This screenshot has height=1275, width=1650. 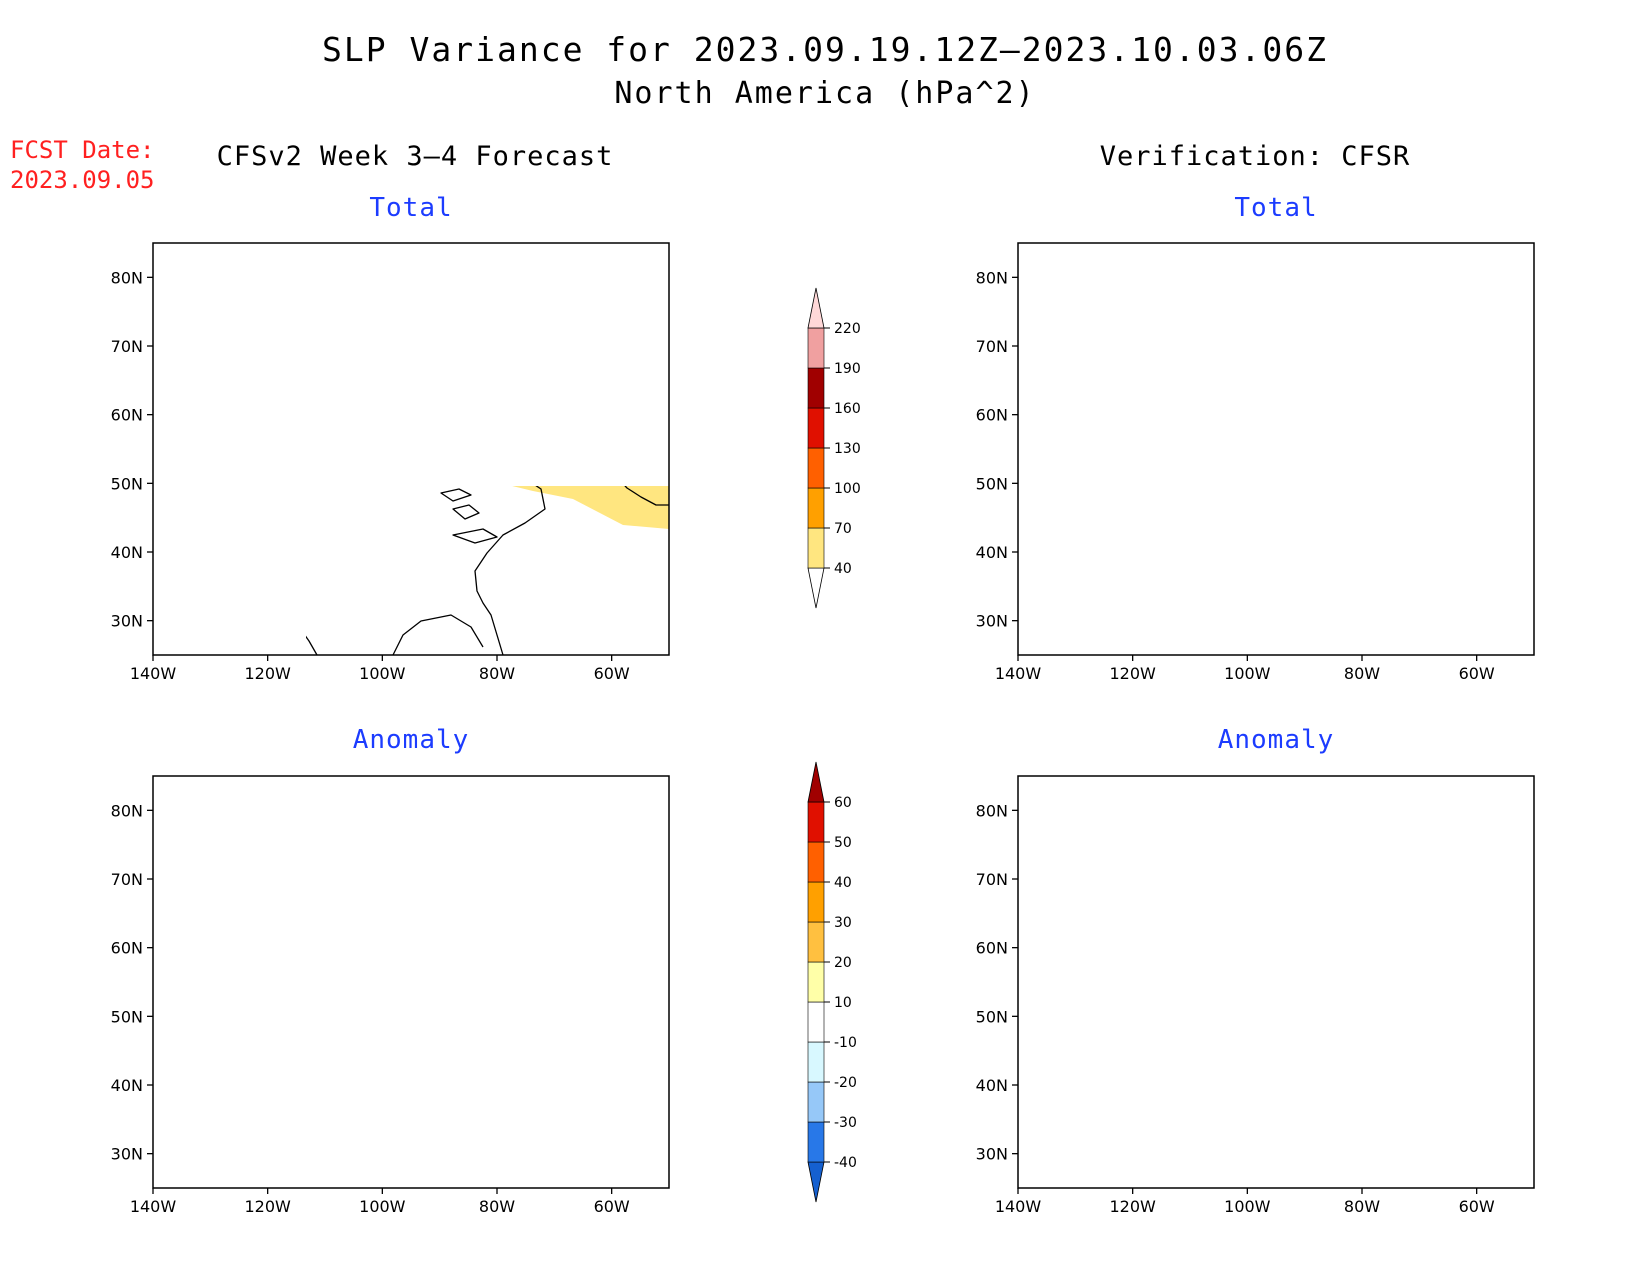 I want to click on fcst-total-shade-70-west, so click(x=180, y=450).